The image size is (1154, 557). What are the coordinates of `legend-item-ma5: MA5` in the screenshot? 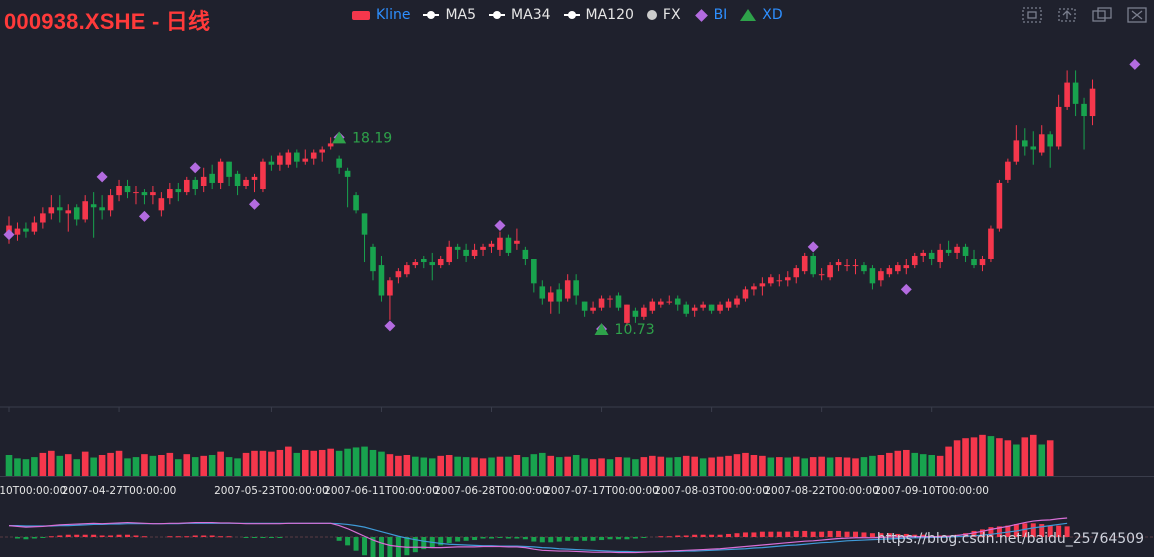 It's located at (449, 15).